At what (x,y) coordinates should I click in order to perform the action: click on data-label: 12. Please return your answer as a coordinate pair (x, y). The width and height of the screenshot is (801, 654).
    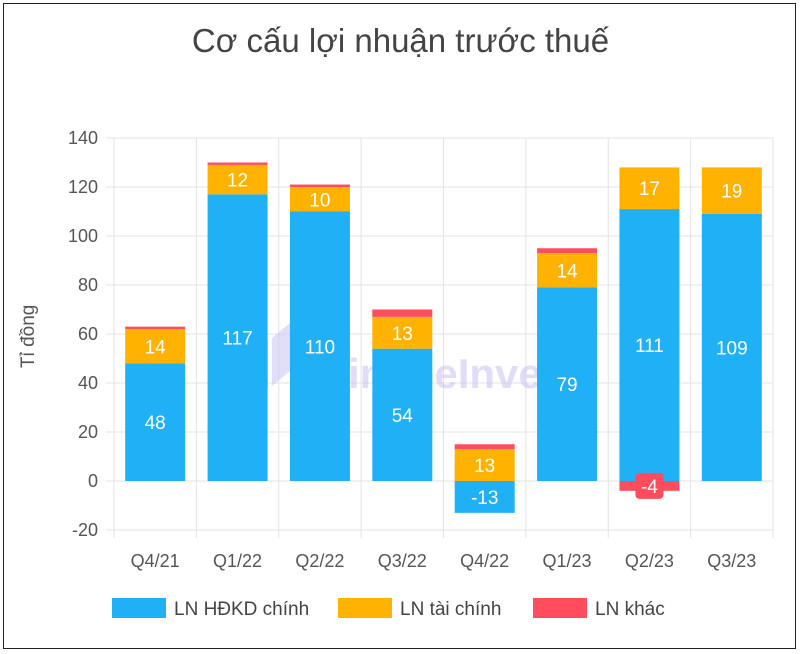
    Looking at the image, I should click on (237, 181).